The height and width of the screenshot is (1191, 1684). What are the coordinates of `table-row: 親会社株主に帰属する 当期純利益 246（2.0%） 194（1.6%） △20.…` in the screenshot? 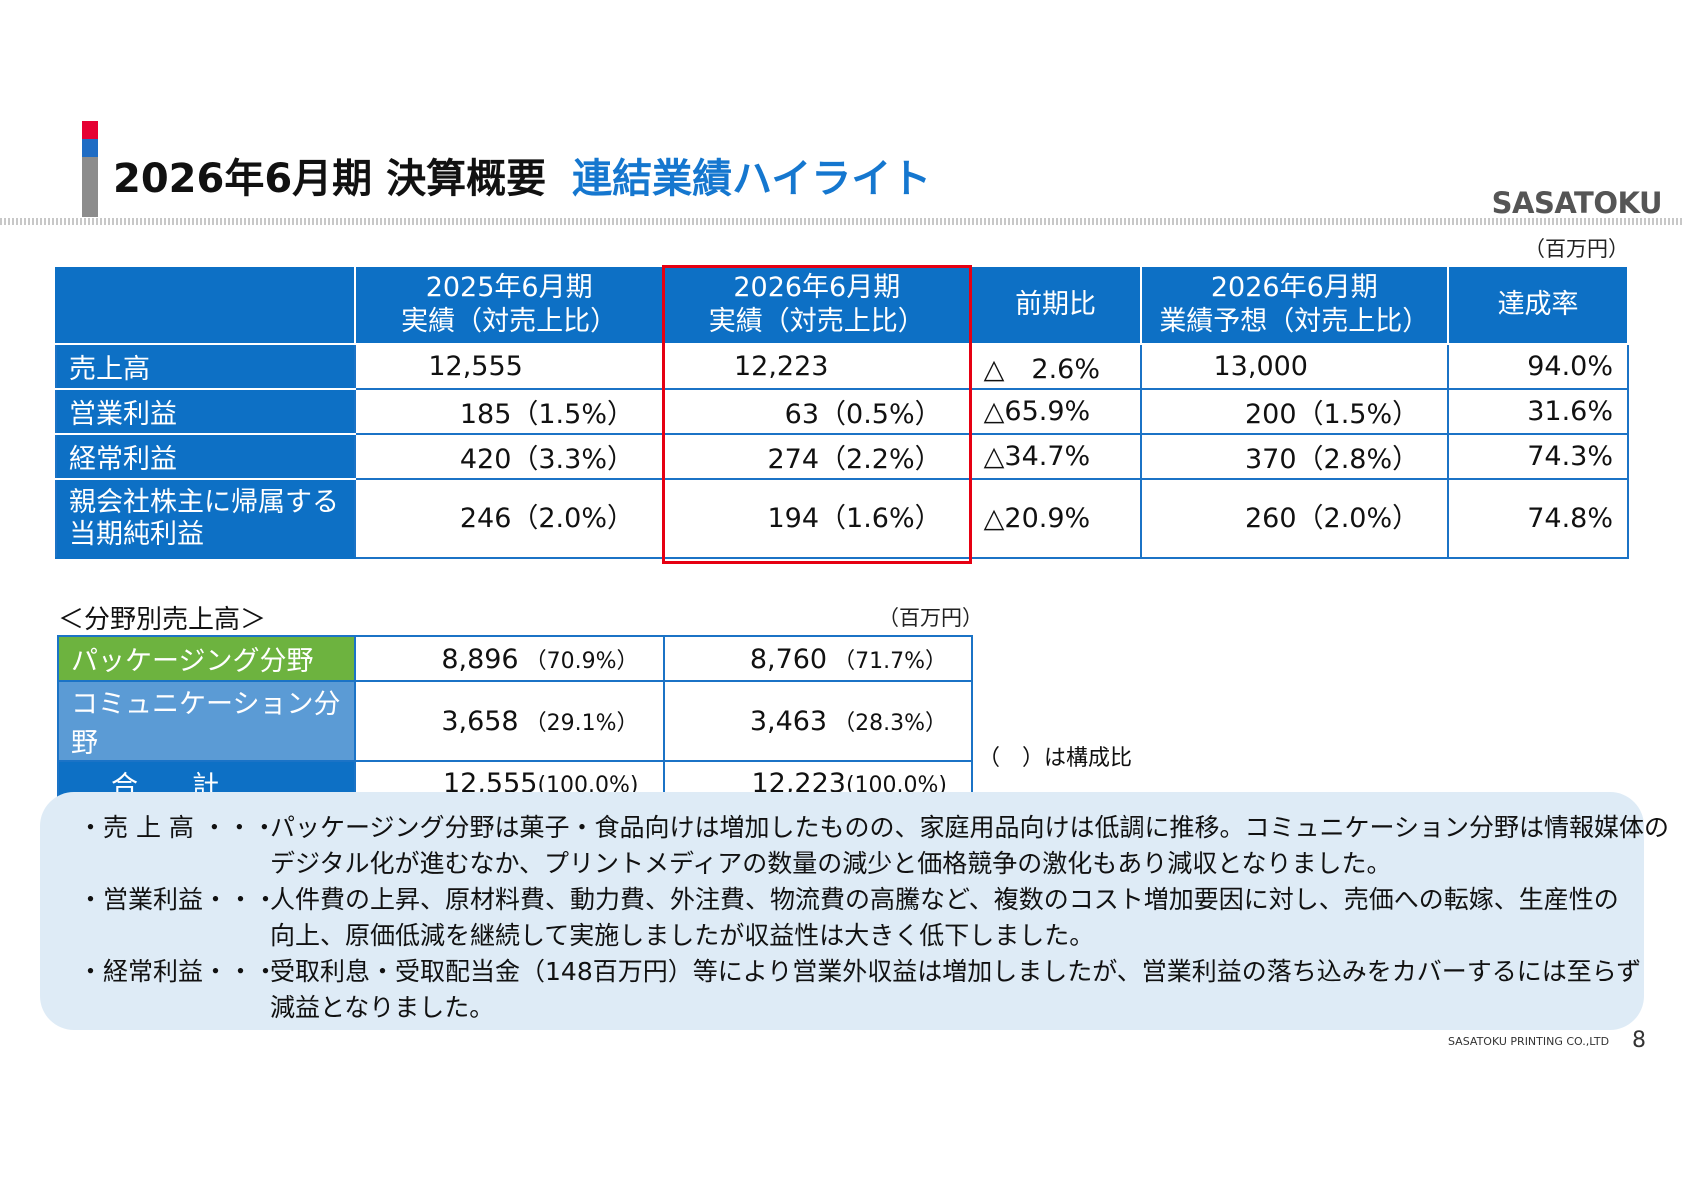 It's located at (841, 518).